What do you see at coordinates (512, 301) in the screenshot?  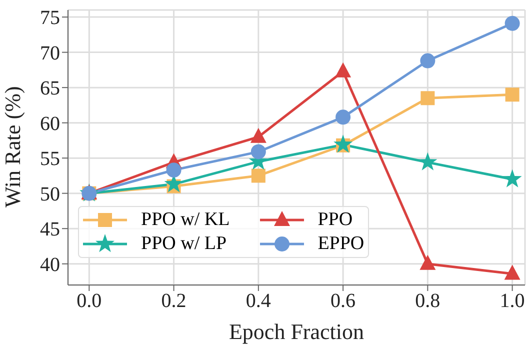 I see `x-tick-label: 1.0` at bounding box center [512, 301].